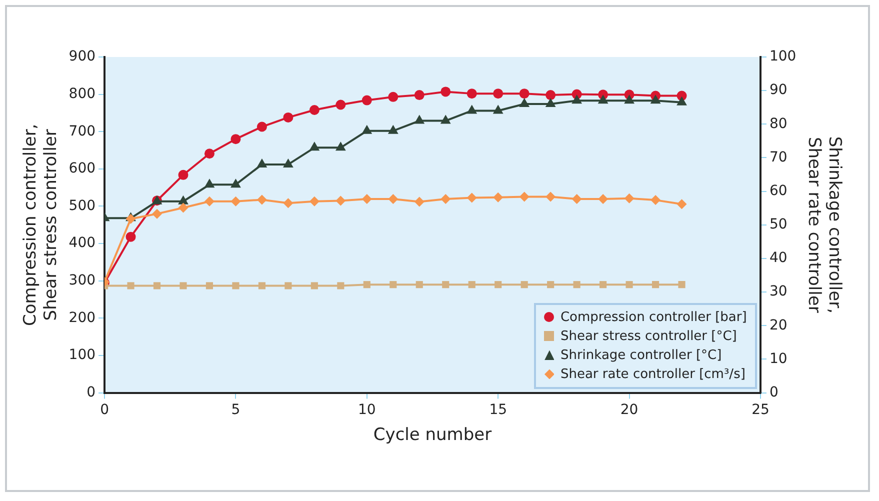  What do you see at coordinates (773, 392) in the screenshot?
I see `y2-tick-label: 0` at bounding box center [773, 392].